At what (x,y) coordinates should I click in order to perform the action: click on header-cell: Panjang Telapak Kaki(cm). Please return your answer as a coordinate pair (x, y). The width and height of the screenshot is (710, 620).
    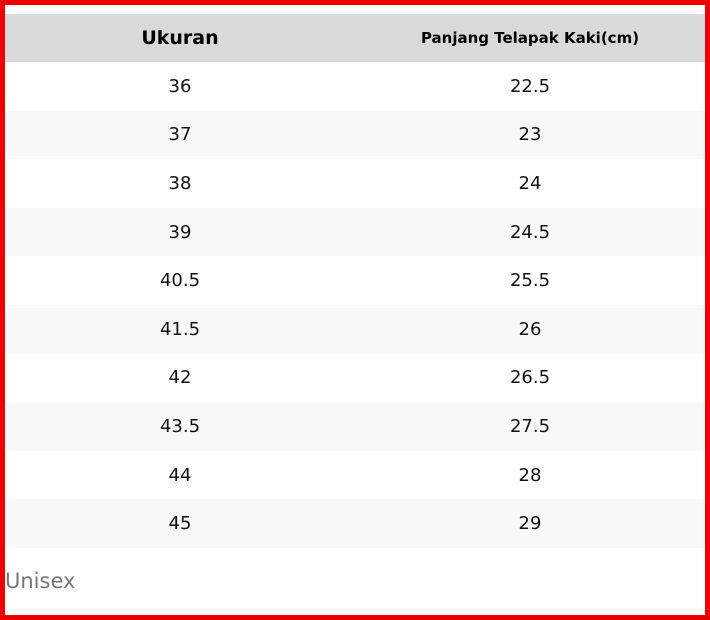
    Looking at the image, I should click on (530, 38).